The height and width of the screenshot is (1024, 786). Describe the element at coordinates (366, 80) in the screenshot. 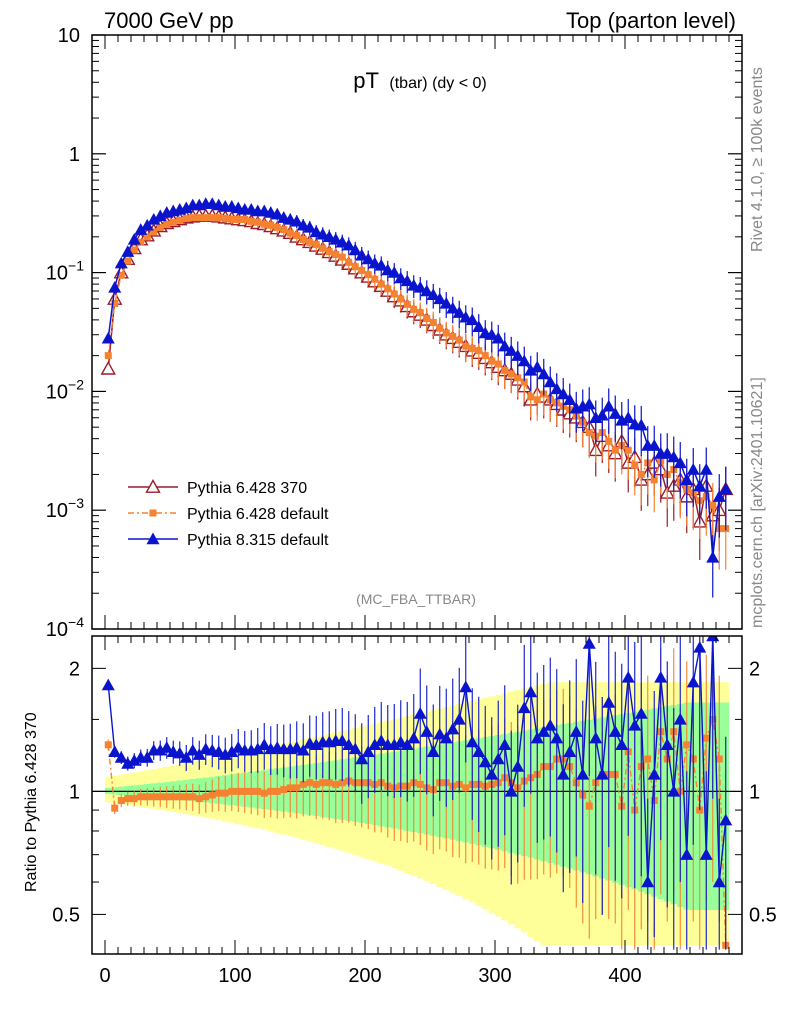

I see `title-main: pT` at that location.